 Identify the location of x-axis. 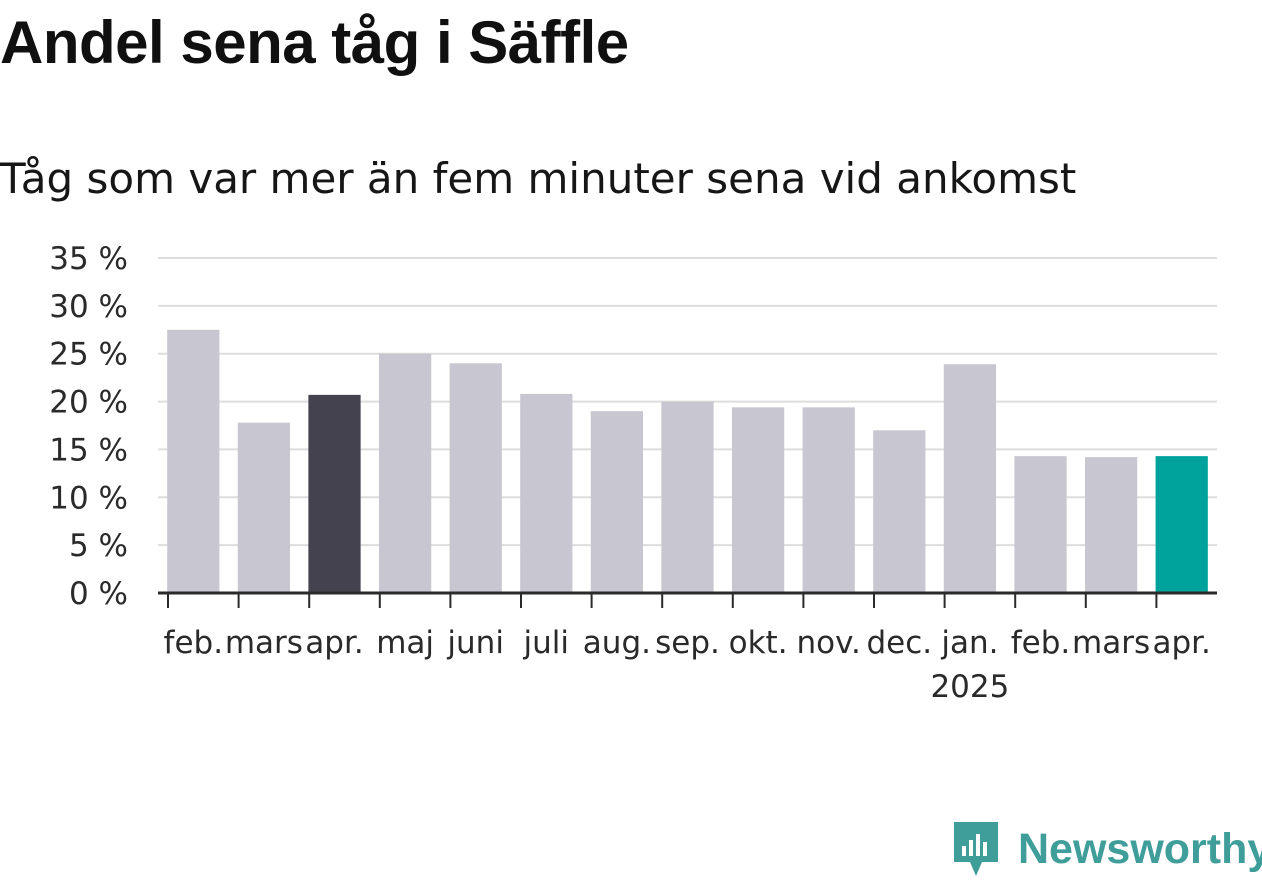
(687, 599).